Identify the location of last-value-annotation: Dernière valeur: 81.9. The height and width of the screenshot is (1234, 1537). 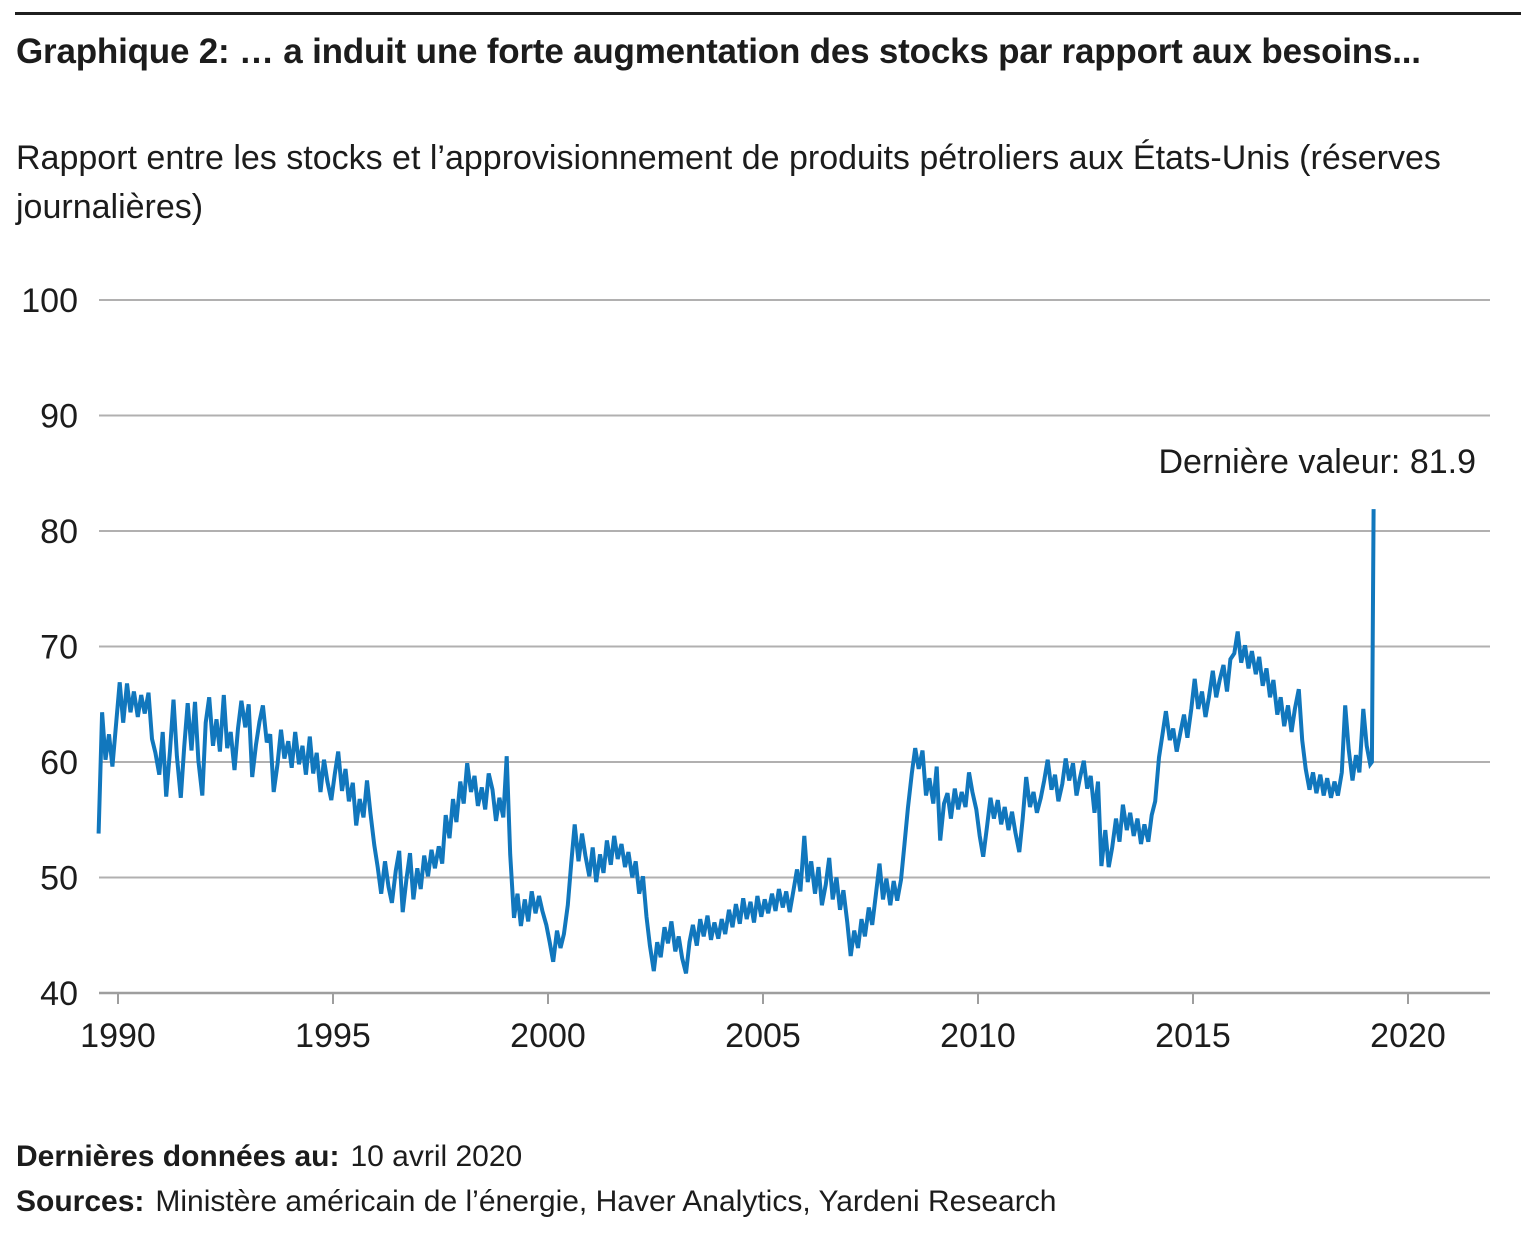
(1317, 462).